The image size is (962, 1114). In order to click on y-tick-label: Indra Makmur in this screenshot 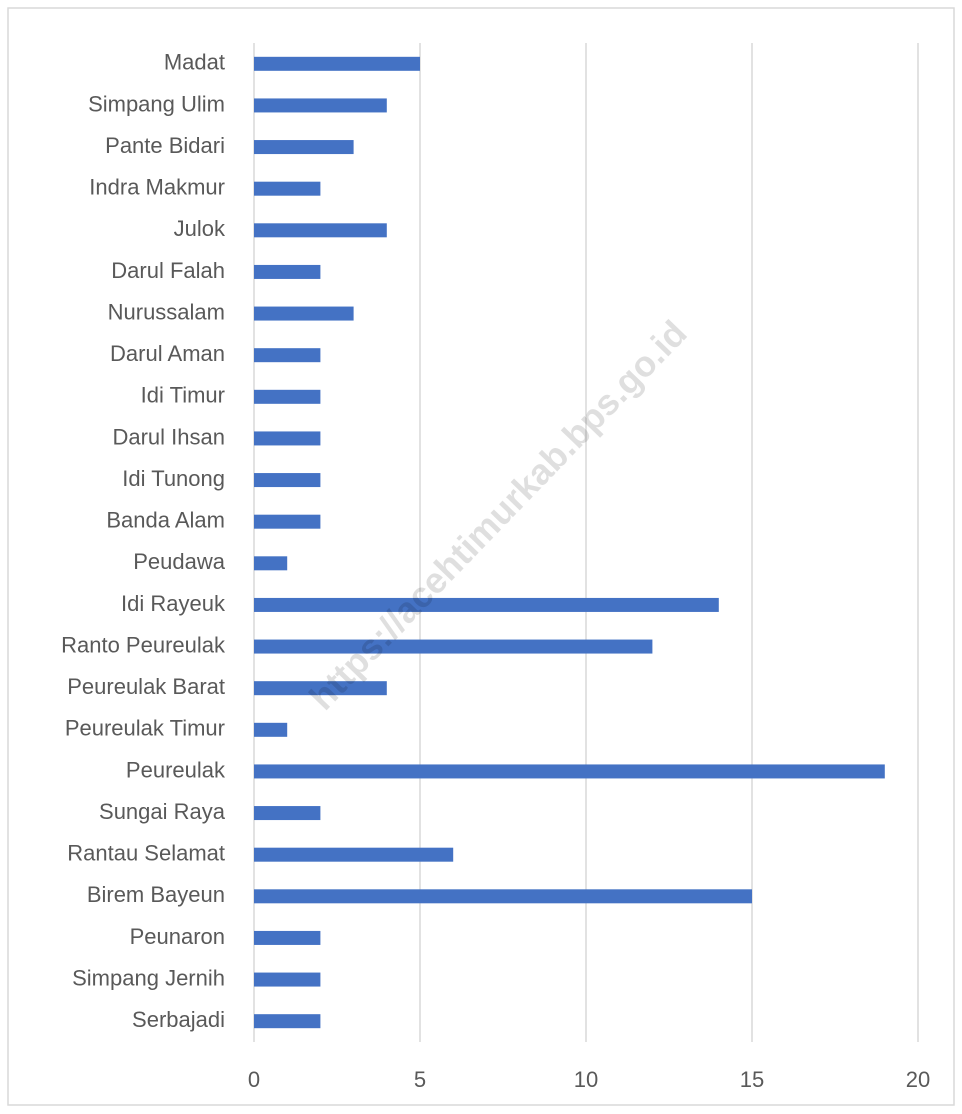, I will do `click(157, 187)`.